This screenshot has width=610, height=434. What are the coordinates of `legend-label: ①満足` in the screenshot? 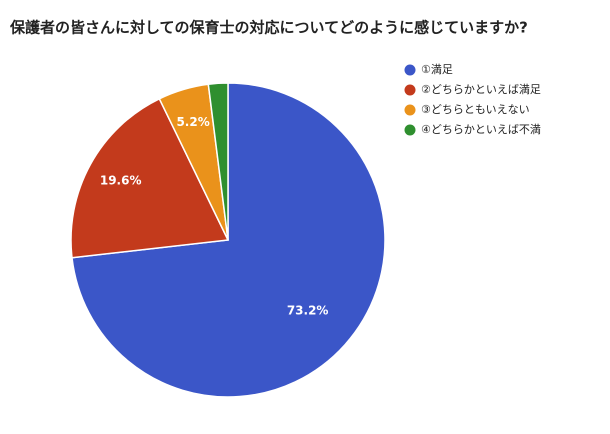 It's located at (437, 69).